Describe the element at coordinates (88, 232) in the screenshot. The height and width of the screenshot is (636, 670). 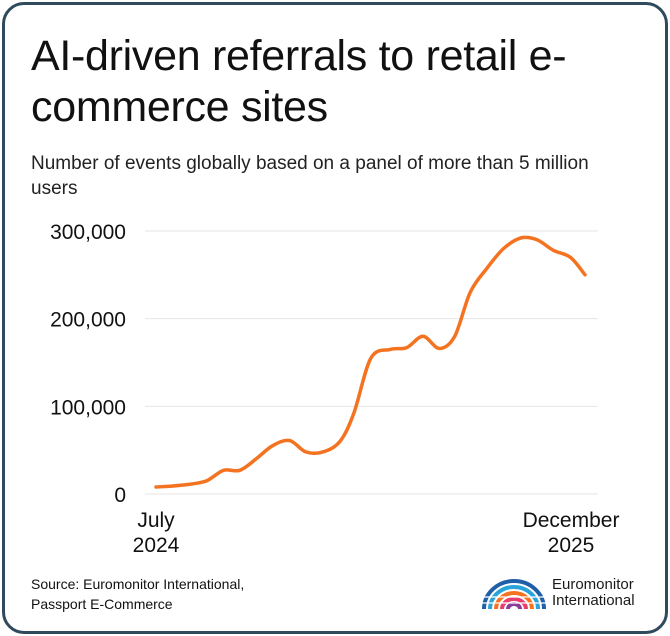
I see `y-tick-label: 300,000` at that location.